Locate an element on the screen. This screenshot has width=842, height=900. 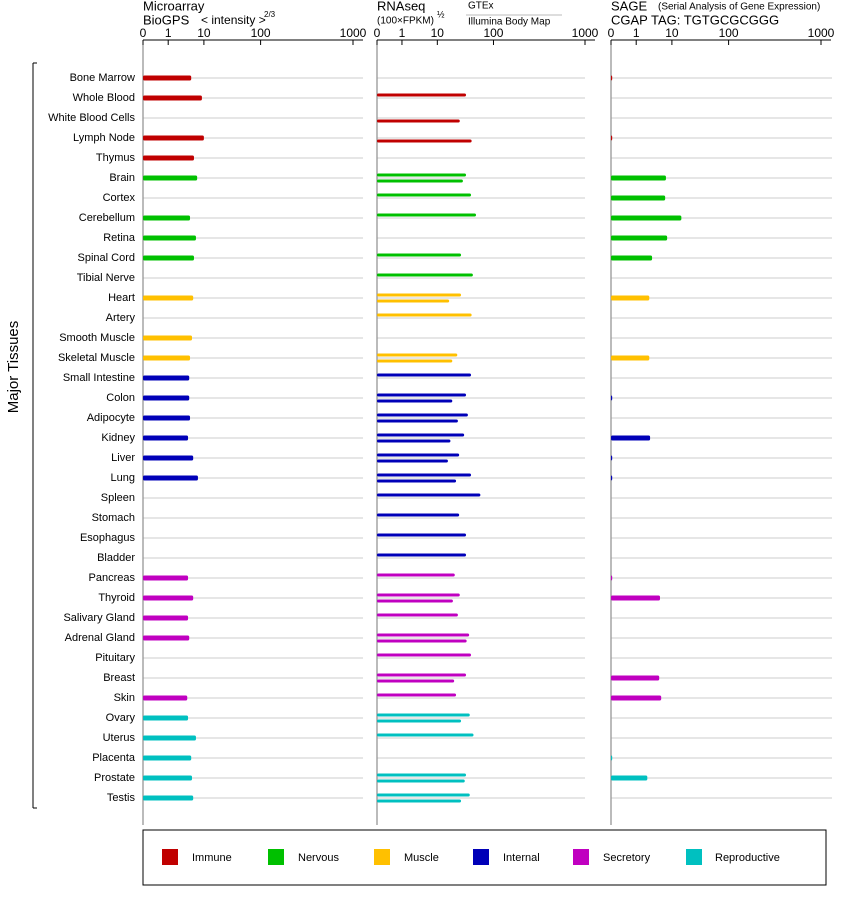
category-label: Ovary is located at coordinates (121, 718).